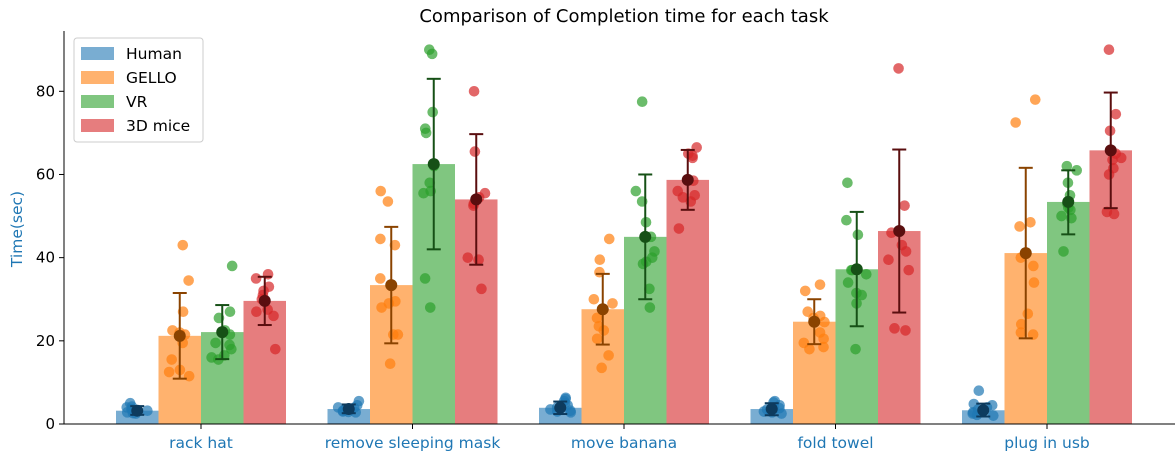 The width and height of the screenshot is (1175, 454). Describe the element at coordinates (413, 443) in the screenshot. I see `x-tick-label-remove-sleeping-mask: remove sleeping mask` at that location.